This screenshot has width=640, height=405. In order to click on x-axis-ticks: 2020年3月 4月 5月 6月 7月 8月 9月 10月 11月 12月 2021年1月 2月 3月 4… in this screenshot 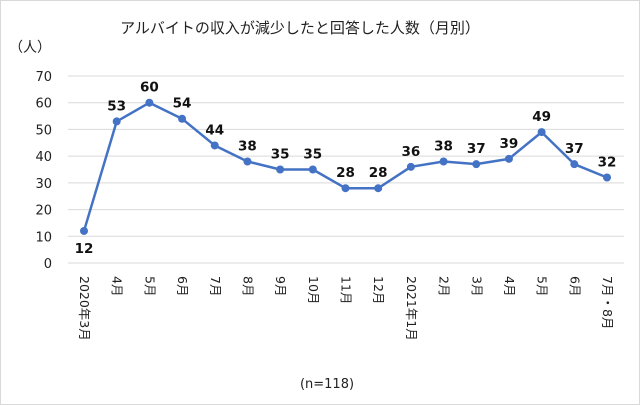, I will do `click(346, 308)`.